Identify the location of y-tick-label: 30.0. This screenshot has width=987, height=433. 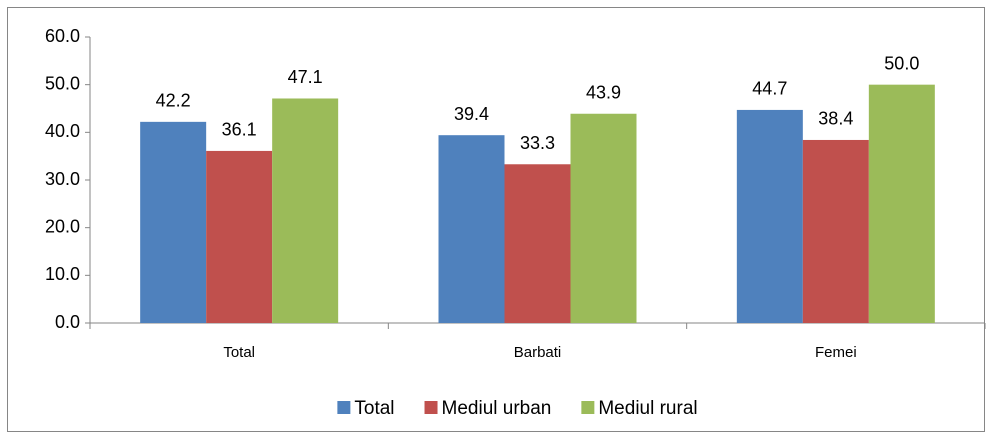
(62, 179).